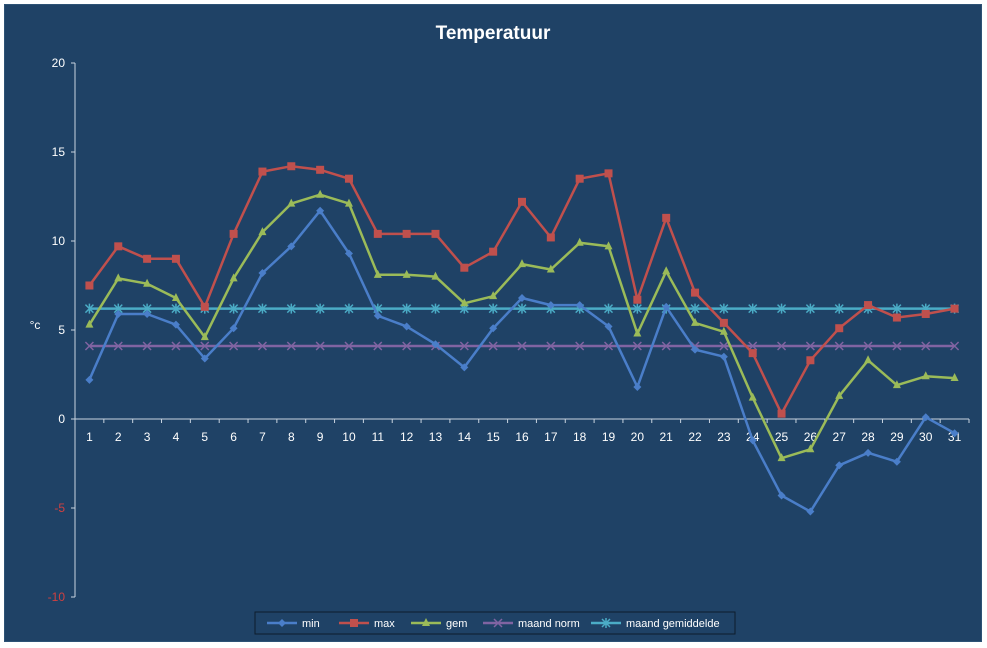 The image size is (987, 648). I want to click on x-tick-label: 27, so click(840, 437).